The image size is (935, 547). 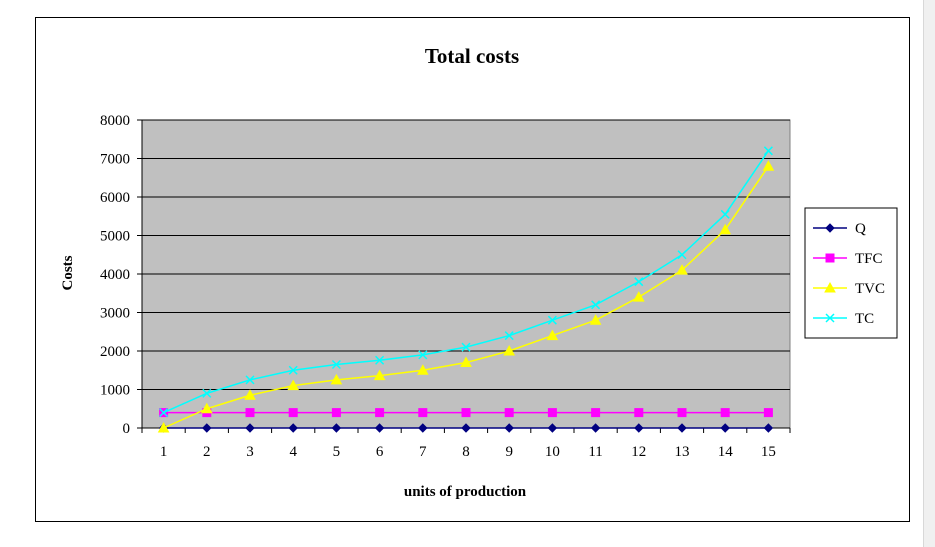 I want to click on y-tick-label: 3000, so click(x=115, y=314).